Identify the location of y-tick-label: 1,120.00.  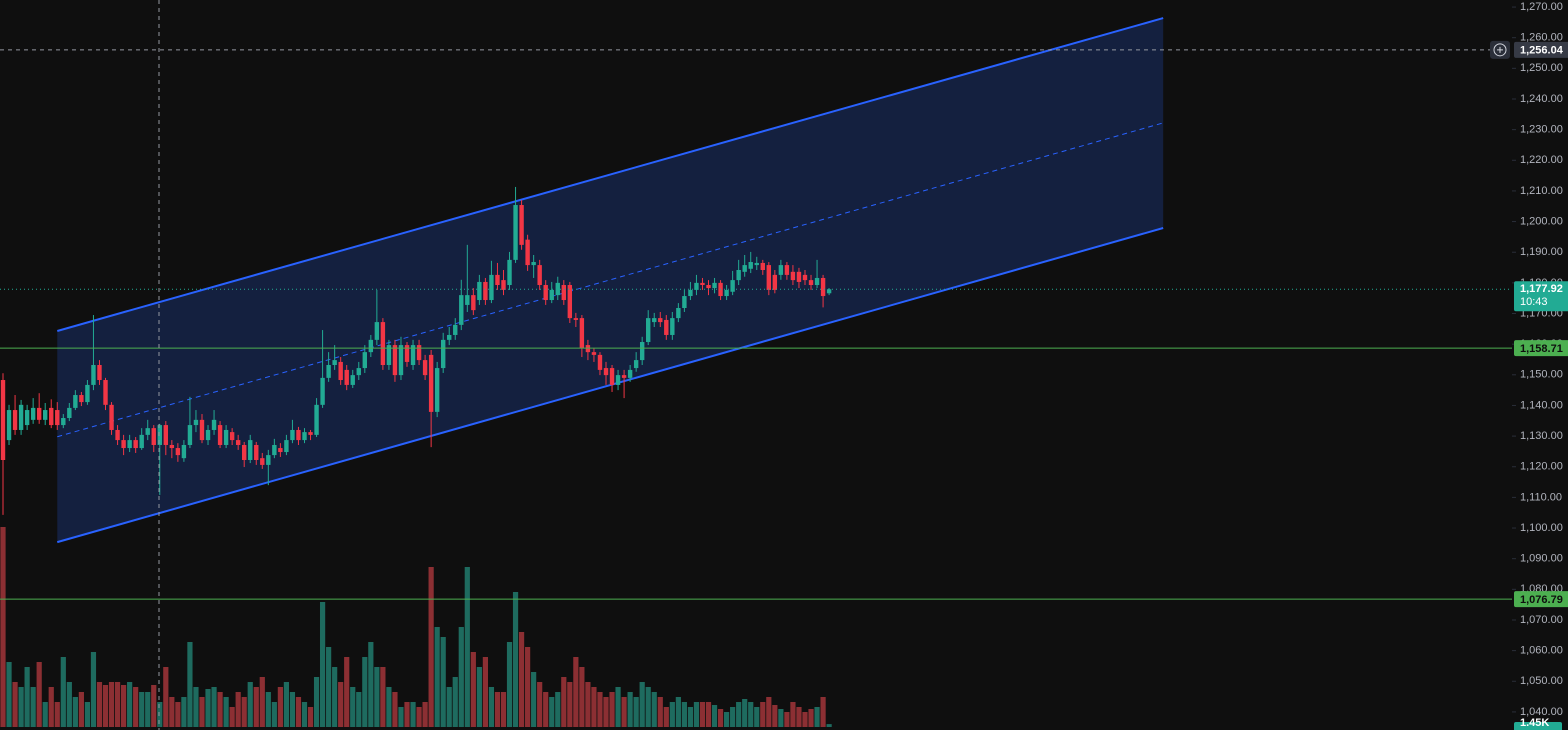
(1541, 467).